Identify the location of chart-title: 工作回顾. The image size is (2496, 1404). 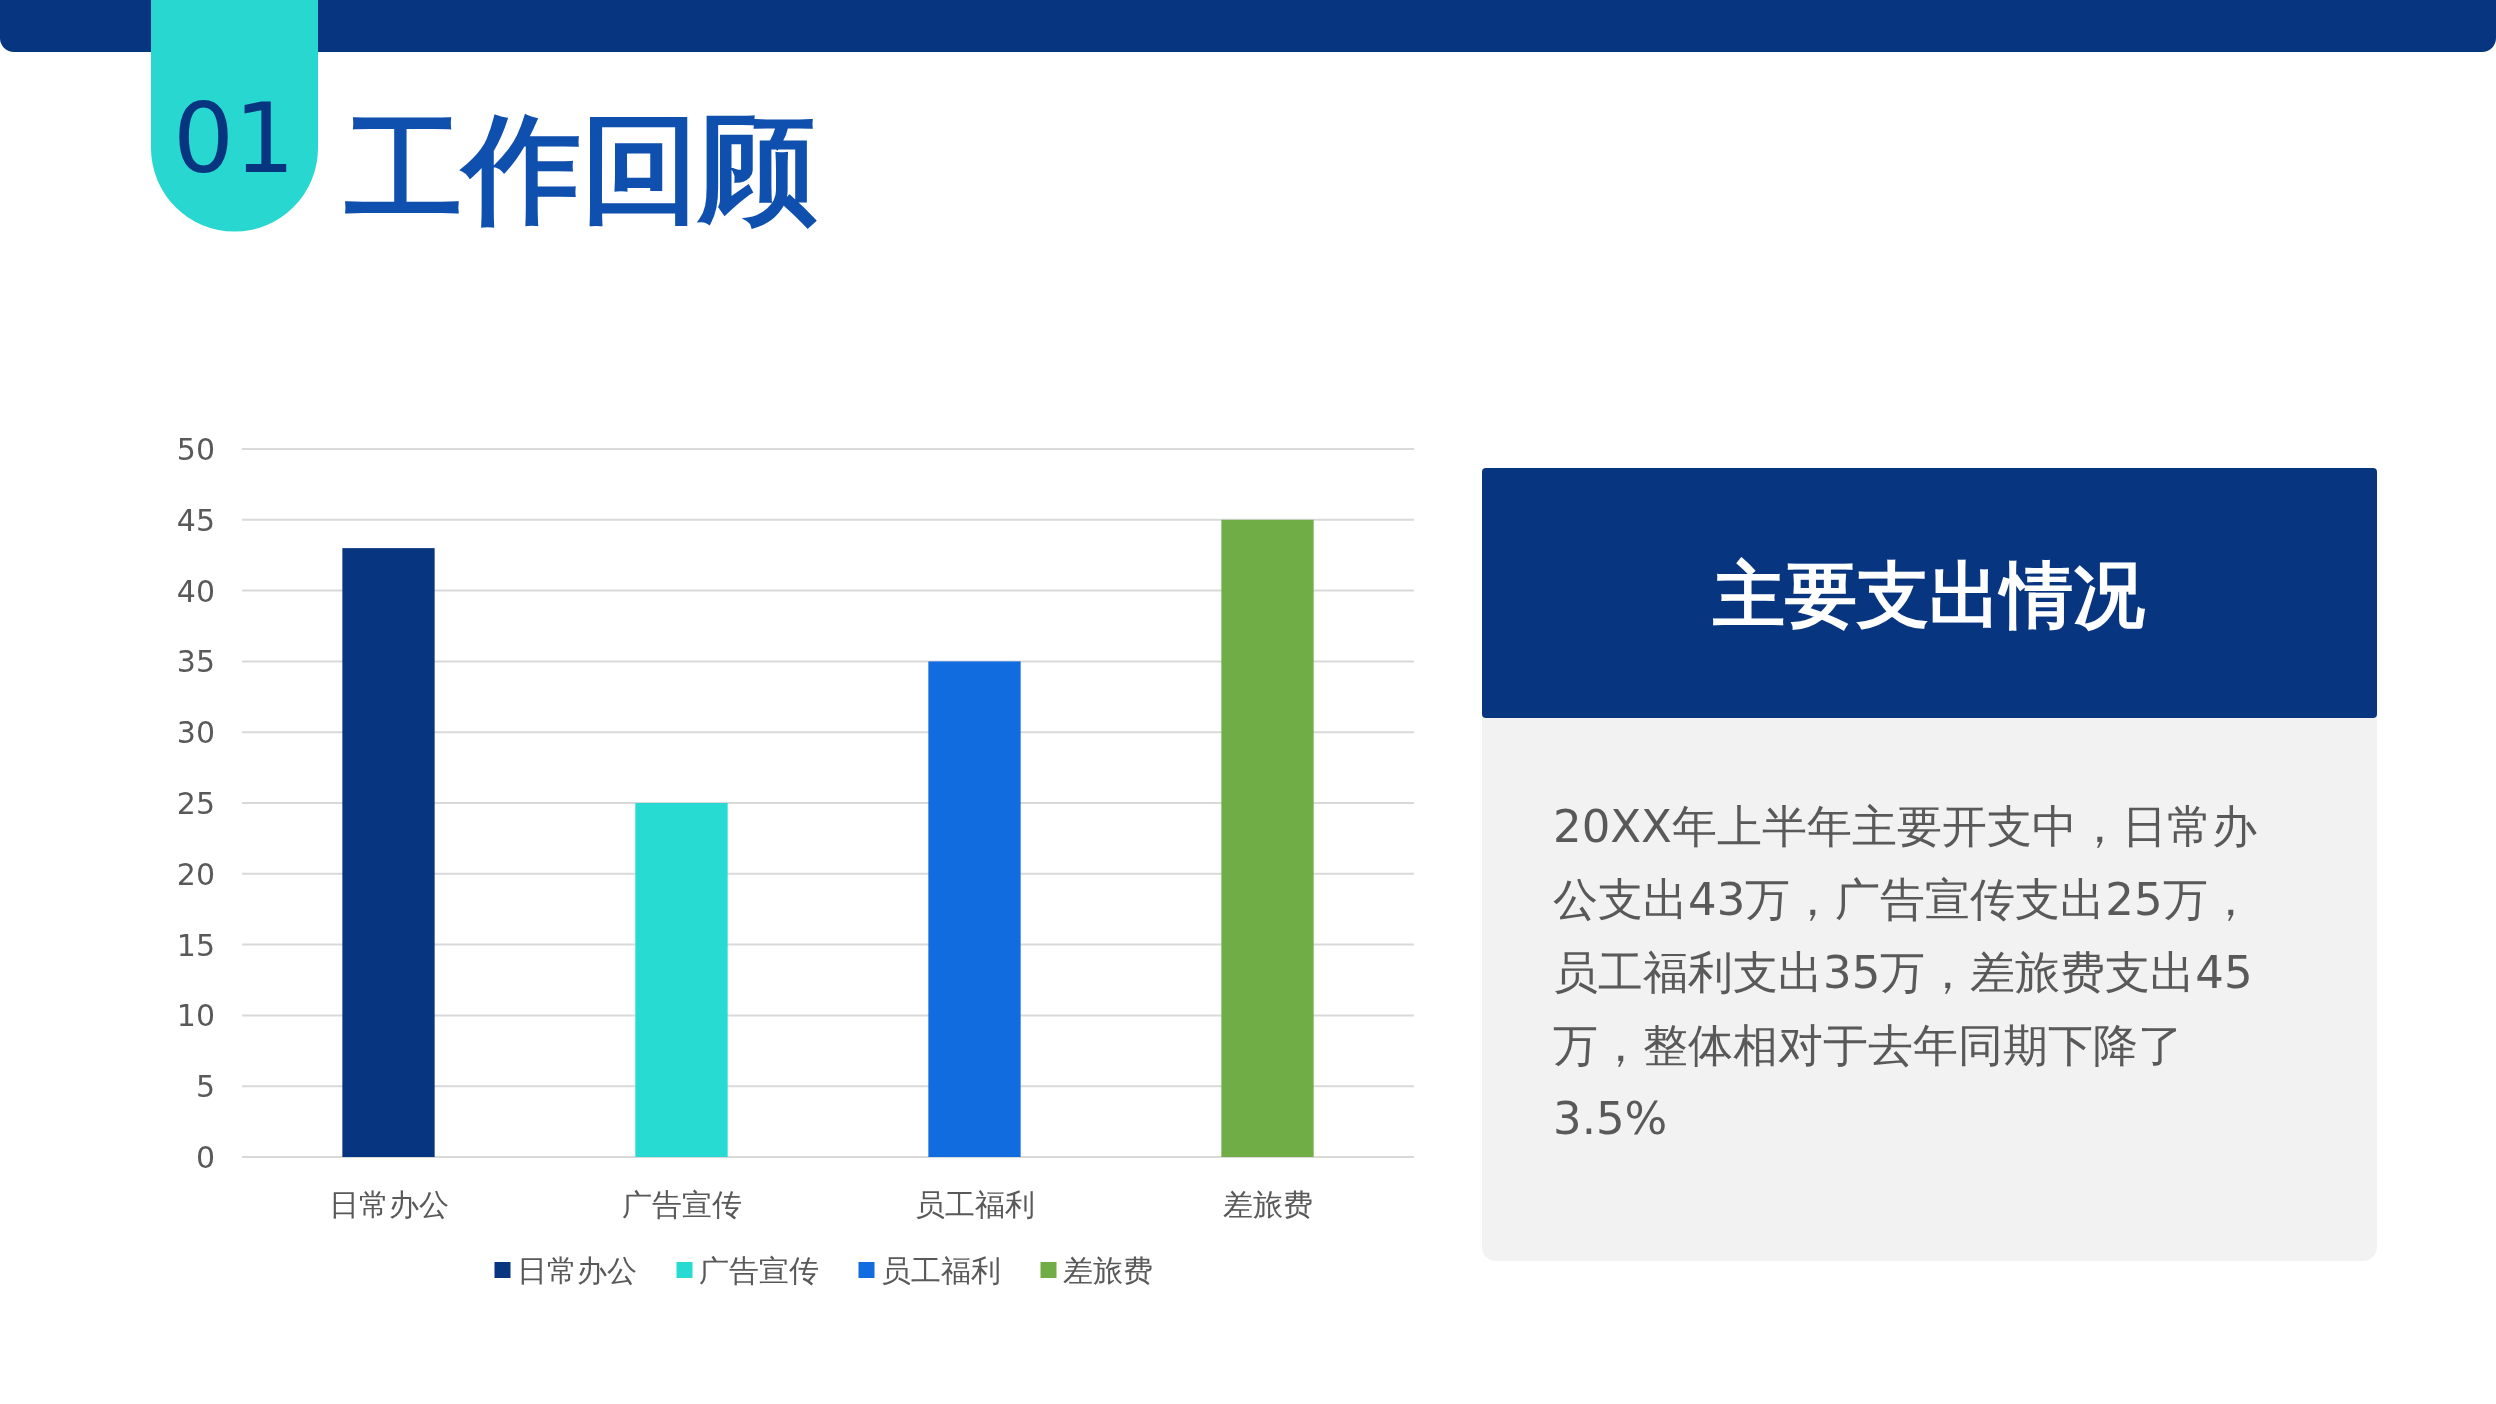
(581, 169).